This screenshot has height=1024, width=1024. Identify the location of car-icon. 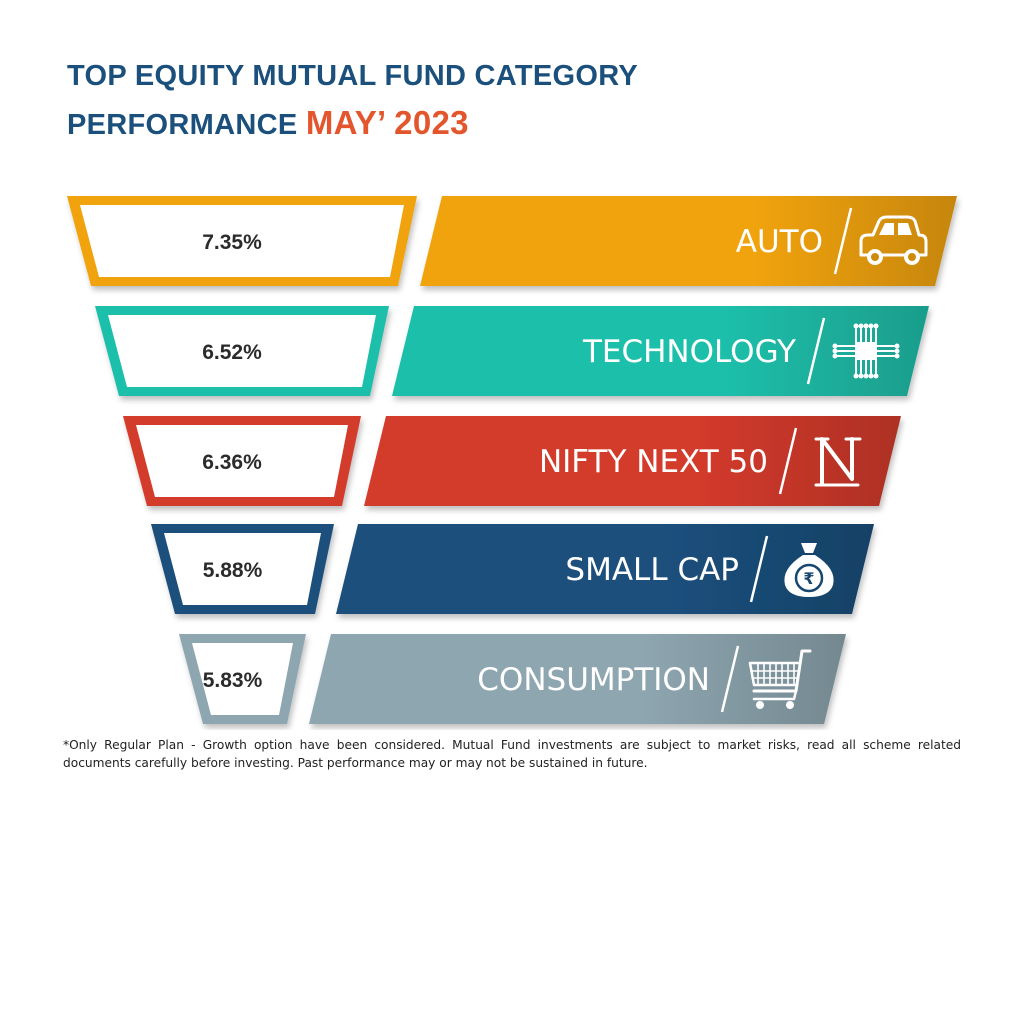
(893, 240).